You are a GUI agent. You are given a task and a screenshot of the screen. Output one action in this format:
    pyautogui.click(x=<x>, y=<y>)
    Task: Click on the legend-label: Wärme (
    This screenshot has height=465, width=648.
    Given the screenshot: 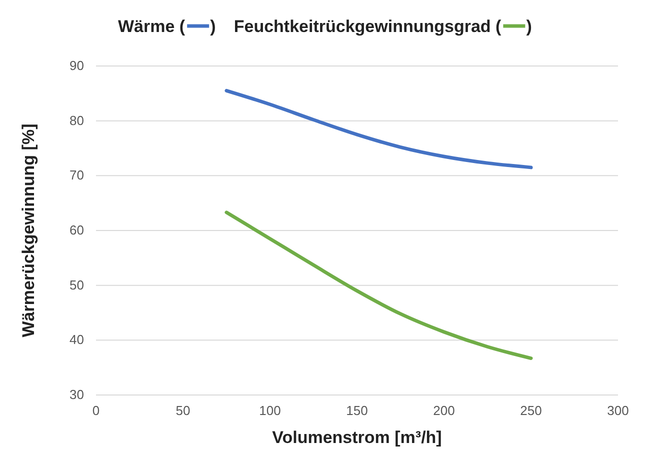 What is the action you would take?
    pyautogui.click(x=152, y=26)
    